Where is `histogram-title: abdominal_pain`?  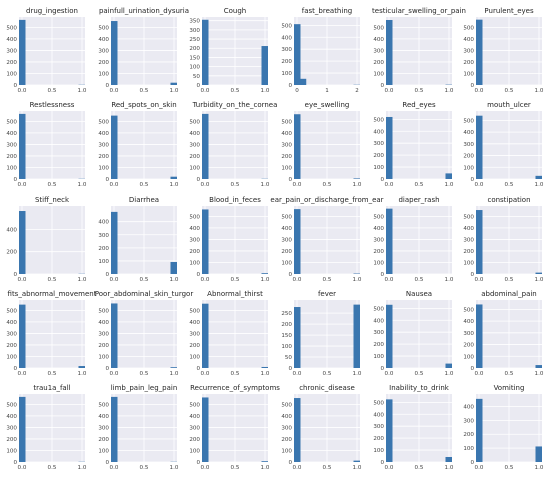 histogram-title: abdominal_pain is located at coordinates (509, 294).